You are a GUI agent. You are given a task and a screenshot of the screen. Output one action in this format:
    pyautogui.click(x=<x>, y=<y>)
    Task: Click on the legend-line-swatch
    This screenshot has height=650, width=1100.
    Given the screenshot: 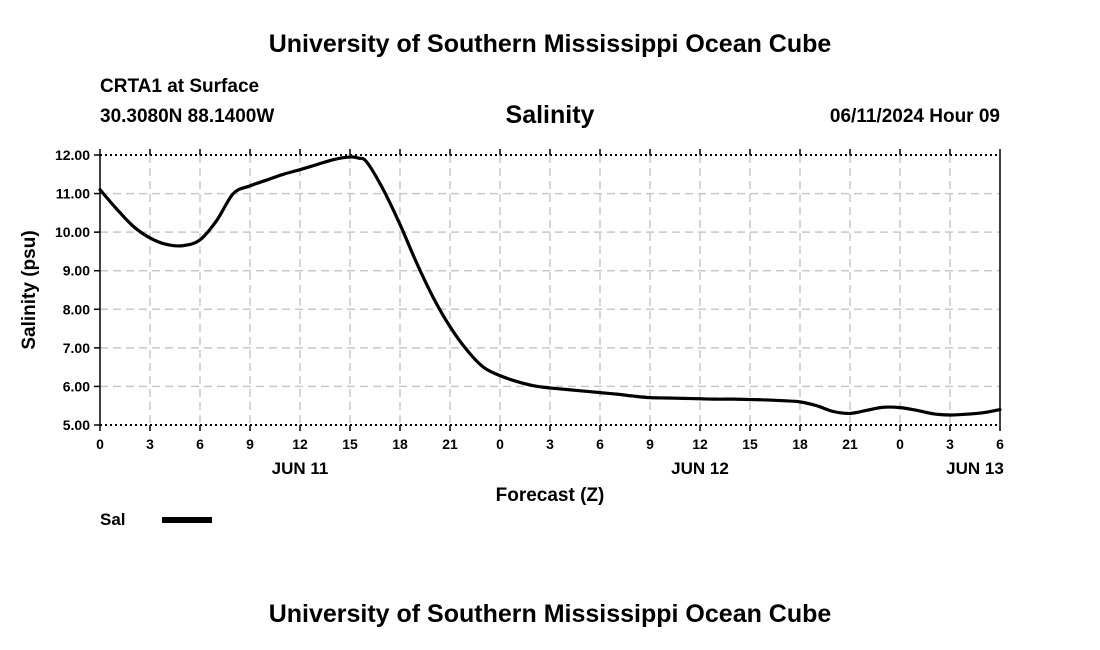 What is the action you would take?
    pyautogui.click(x=187, y=520)
    